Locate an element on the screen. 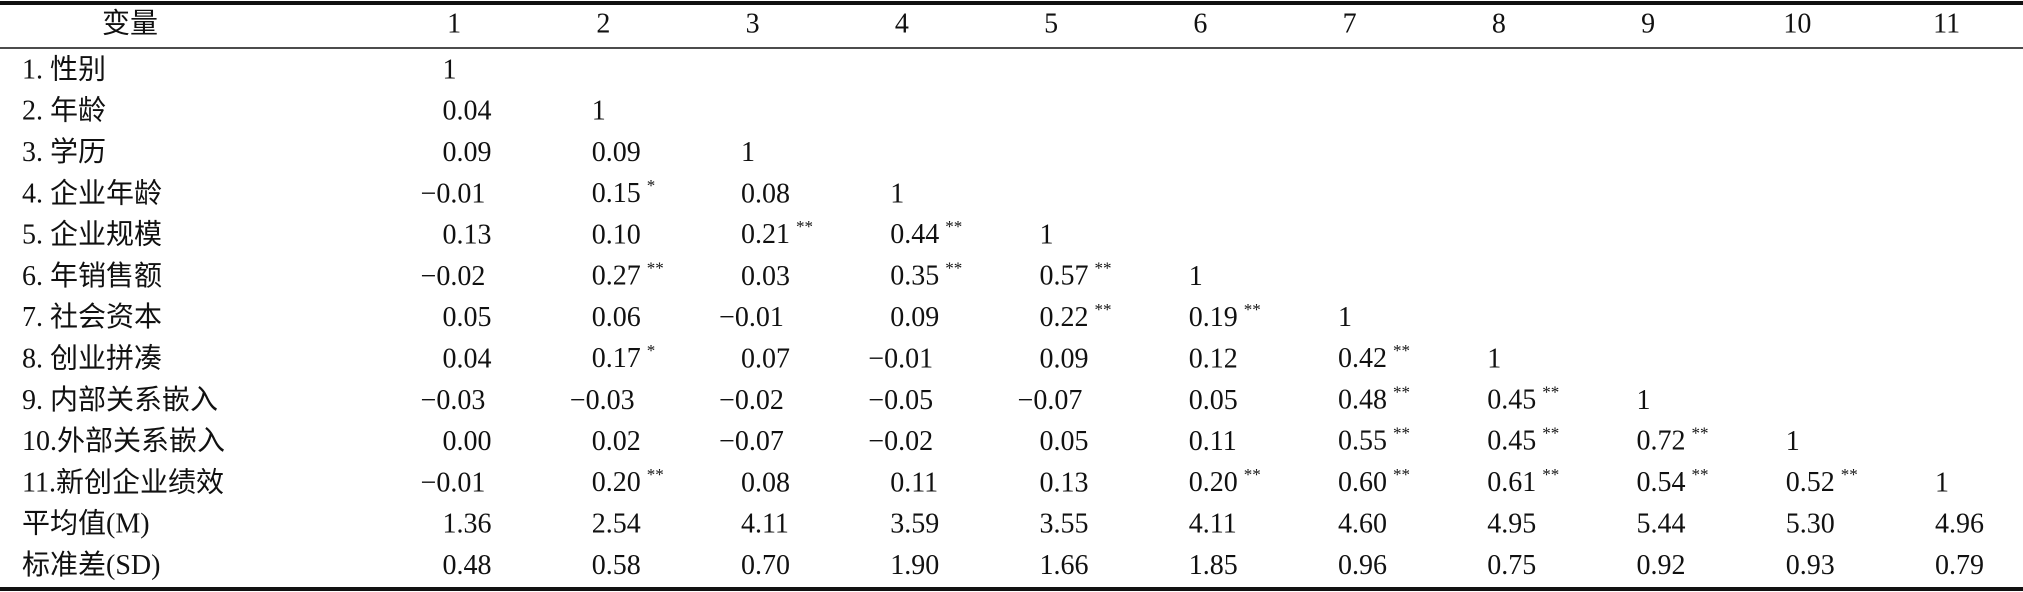 Image resolution: width=2023 pixels, height=592 pixels. cell: 0.03 is located at coordinates (765, 276).